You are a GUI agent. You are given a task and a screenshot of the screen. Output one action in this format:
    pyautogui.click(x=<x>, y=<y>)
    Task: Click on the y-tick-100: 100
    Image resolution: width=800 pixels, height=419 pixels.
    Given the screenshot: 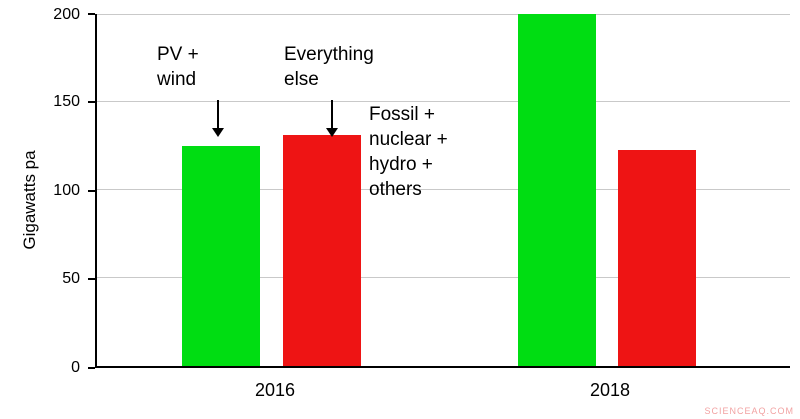 What is the action you would take?
    pyautogui.click(x=66, y=190)
    